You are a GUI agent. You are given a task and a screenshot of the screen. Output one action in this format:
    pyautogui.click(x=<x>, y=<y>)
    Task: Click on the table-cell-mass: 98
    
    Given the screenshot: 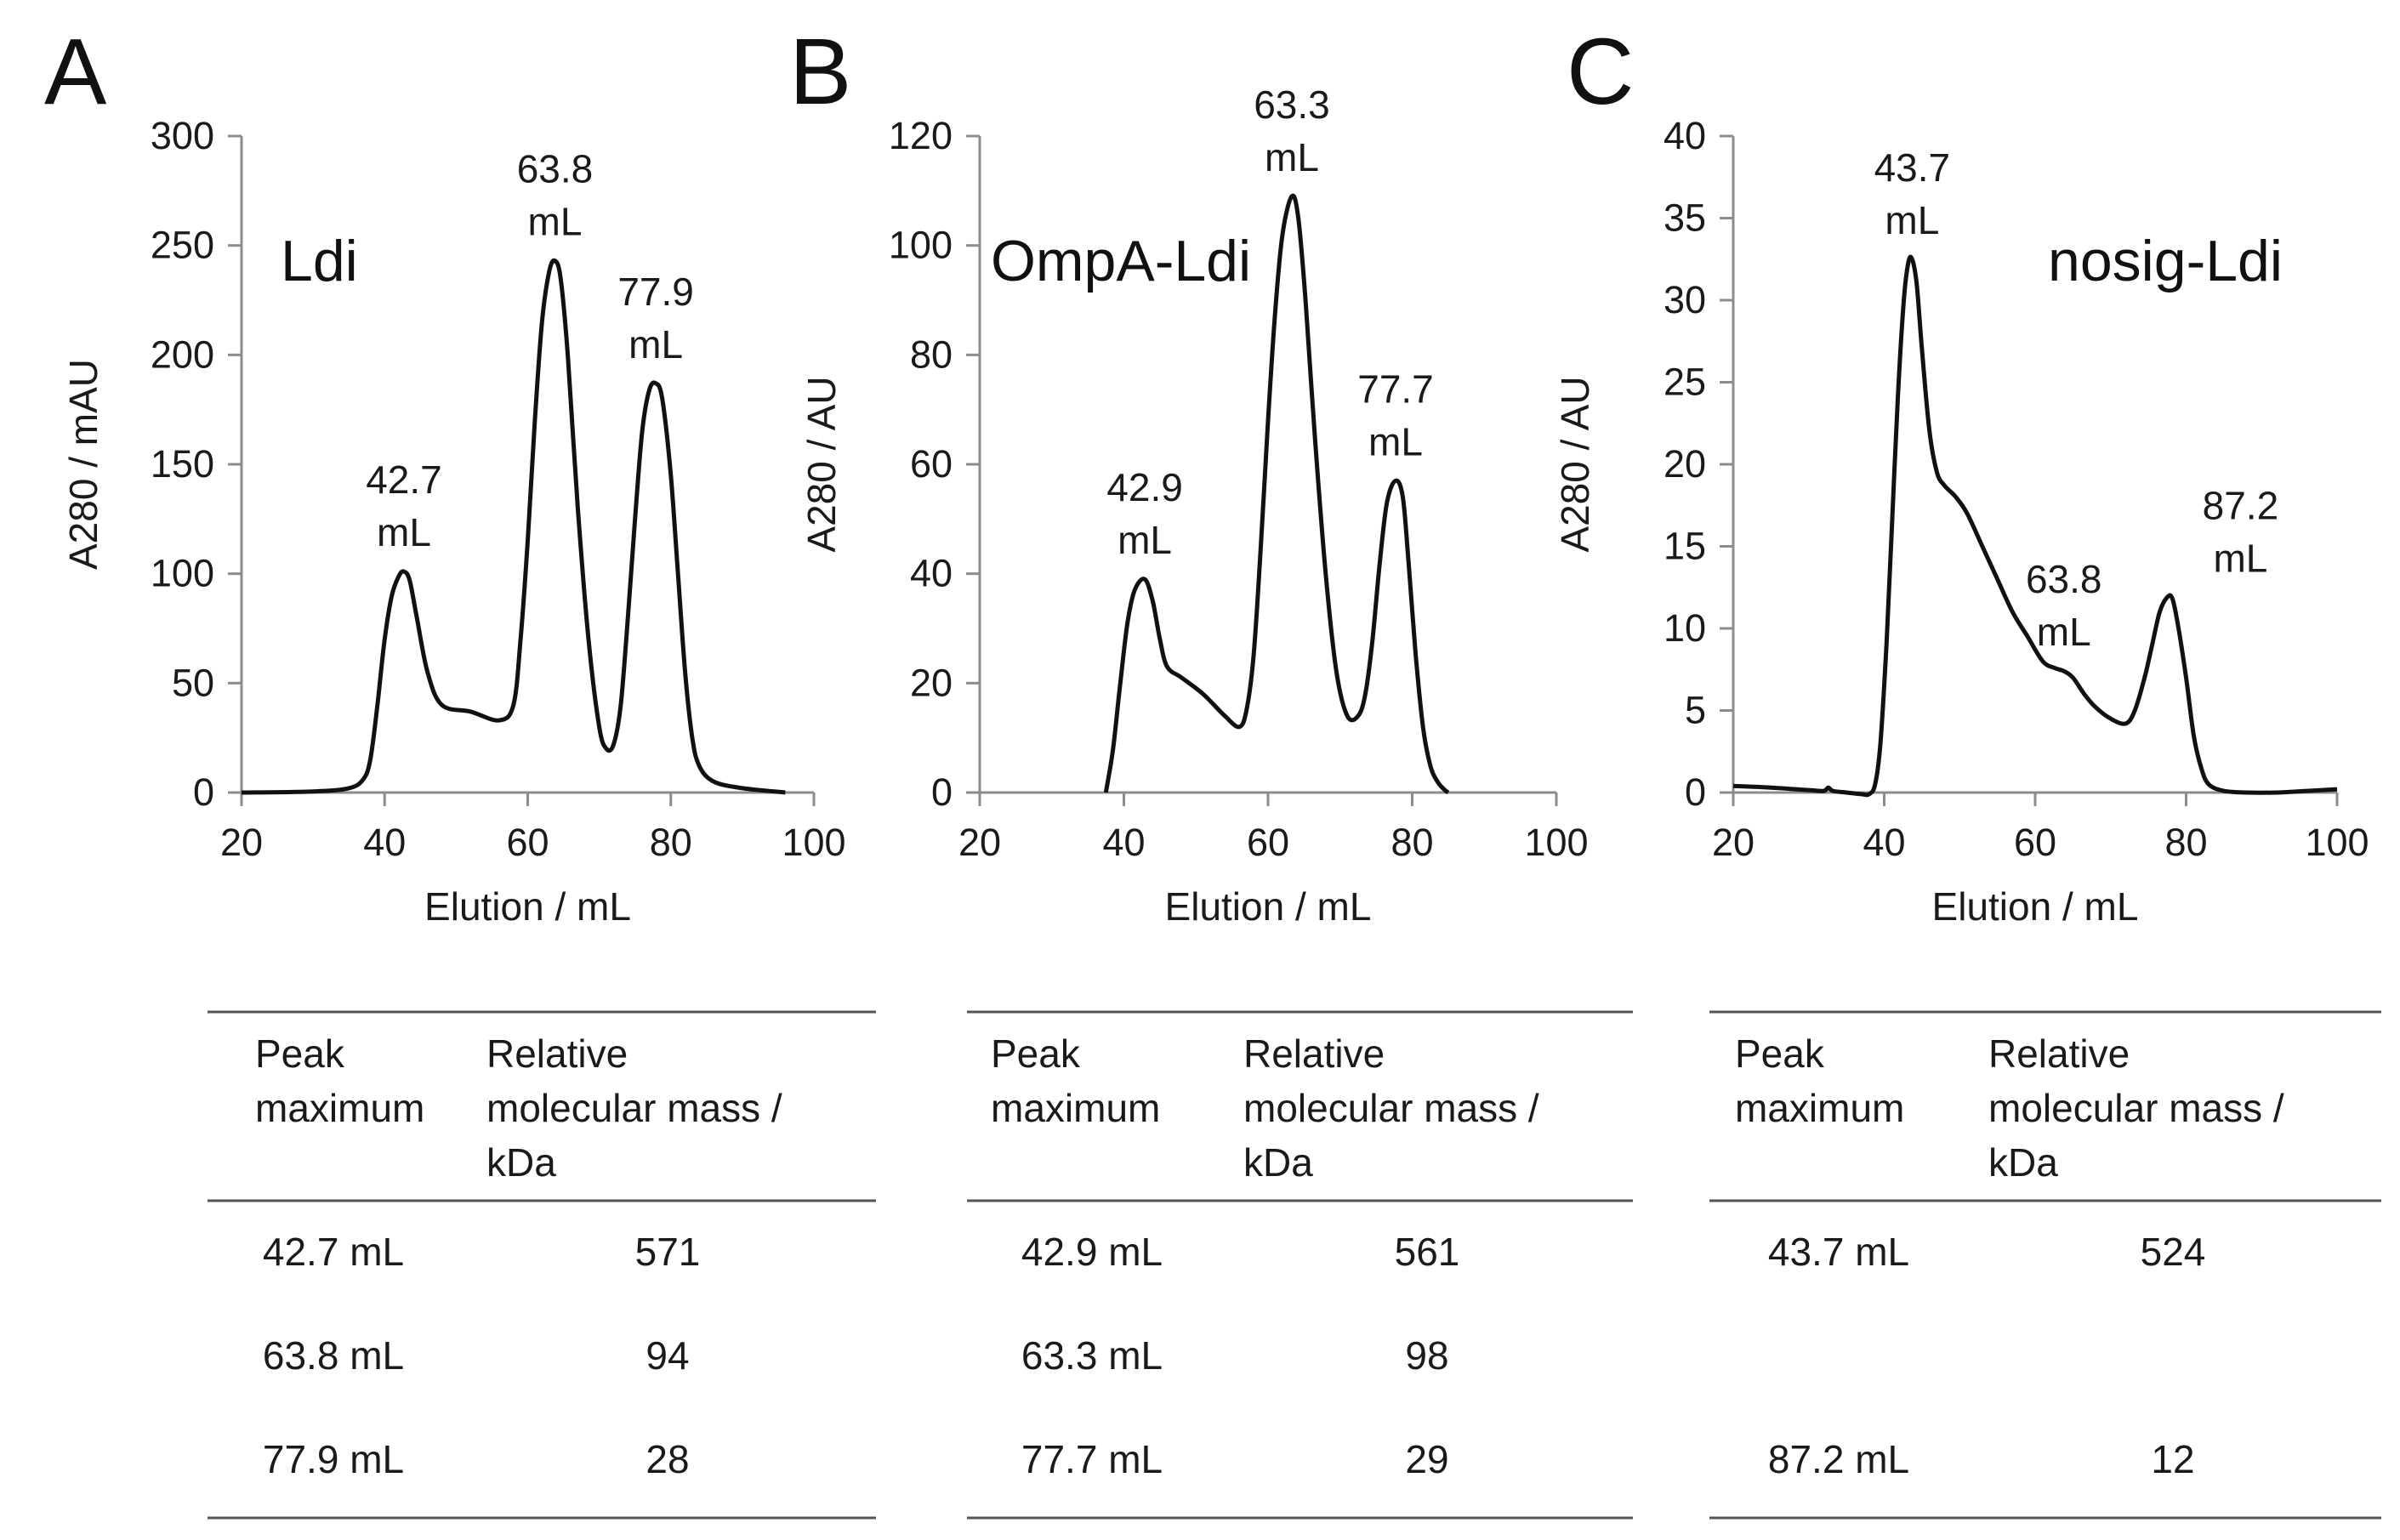 What is the action you would take?
    pyautogui.click(x=1426, y=1355)
    